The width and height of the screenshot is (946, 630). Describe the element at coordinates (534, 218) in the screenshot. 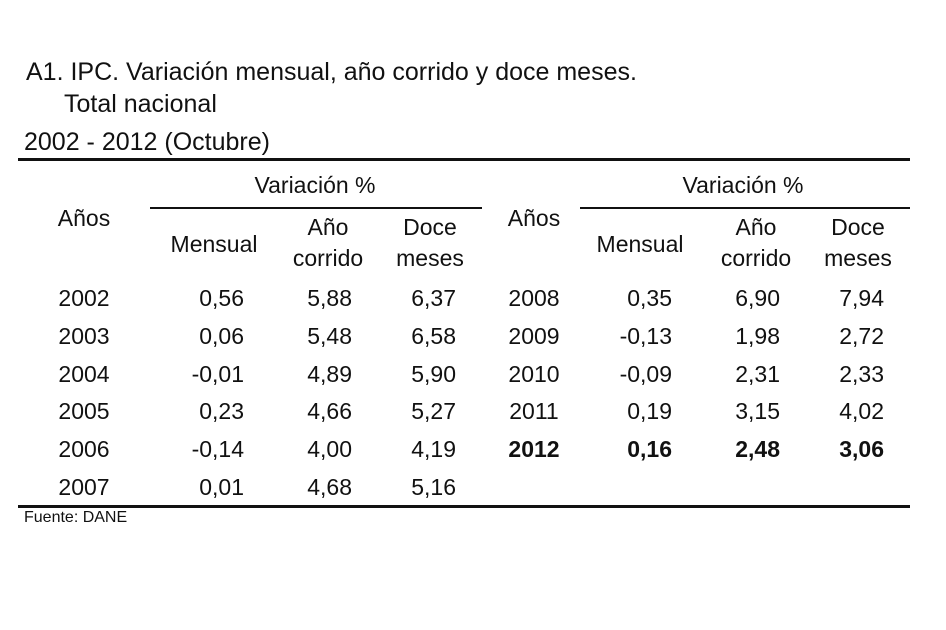

I see `right-years-header: Años` at that location.